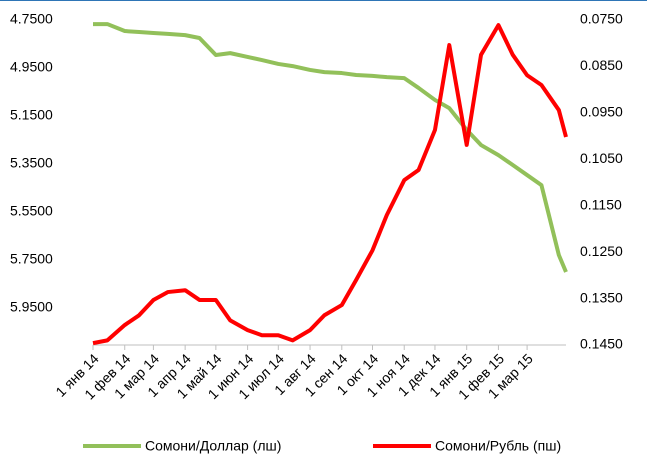 This screenshot has height=465, width=647. Describe the element at coordinates (601, 204) in the screenshot. I see `y2-tick-label: 0.1150` at that location.